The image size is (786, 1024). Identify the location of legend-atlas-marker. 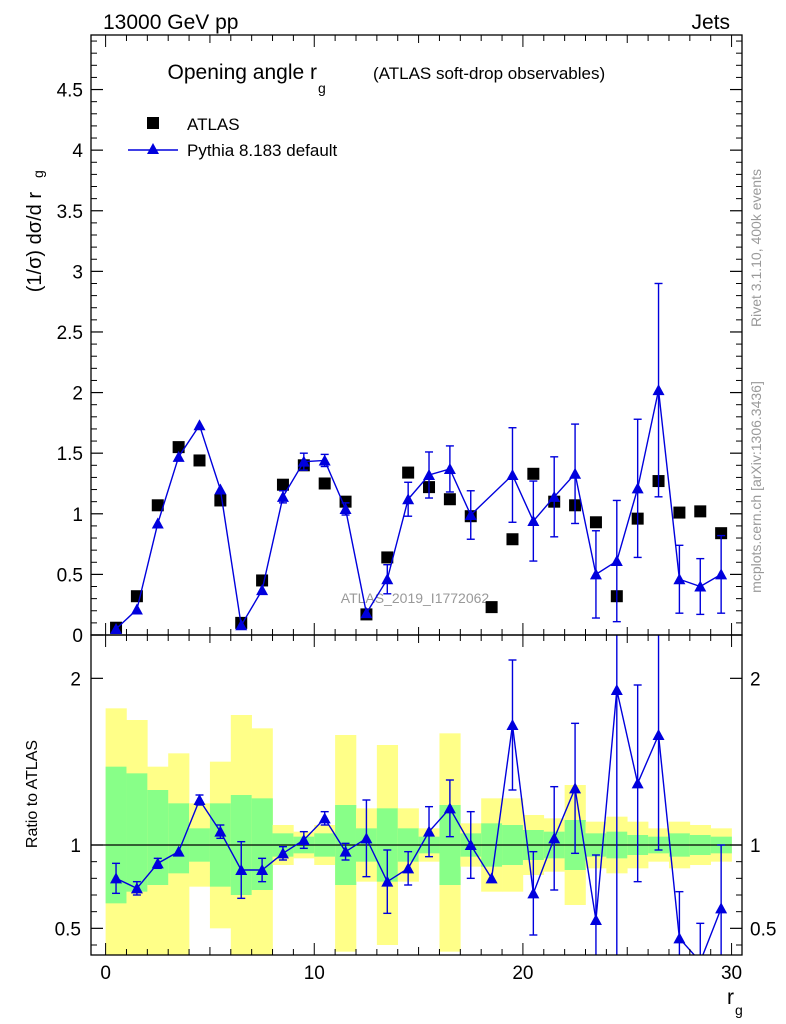
(153, 123).